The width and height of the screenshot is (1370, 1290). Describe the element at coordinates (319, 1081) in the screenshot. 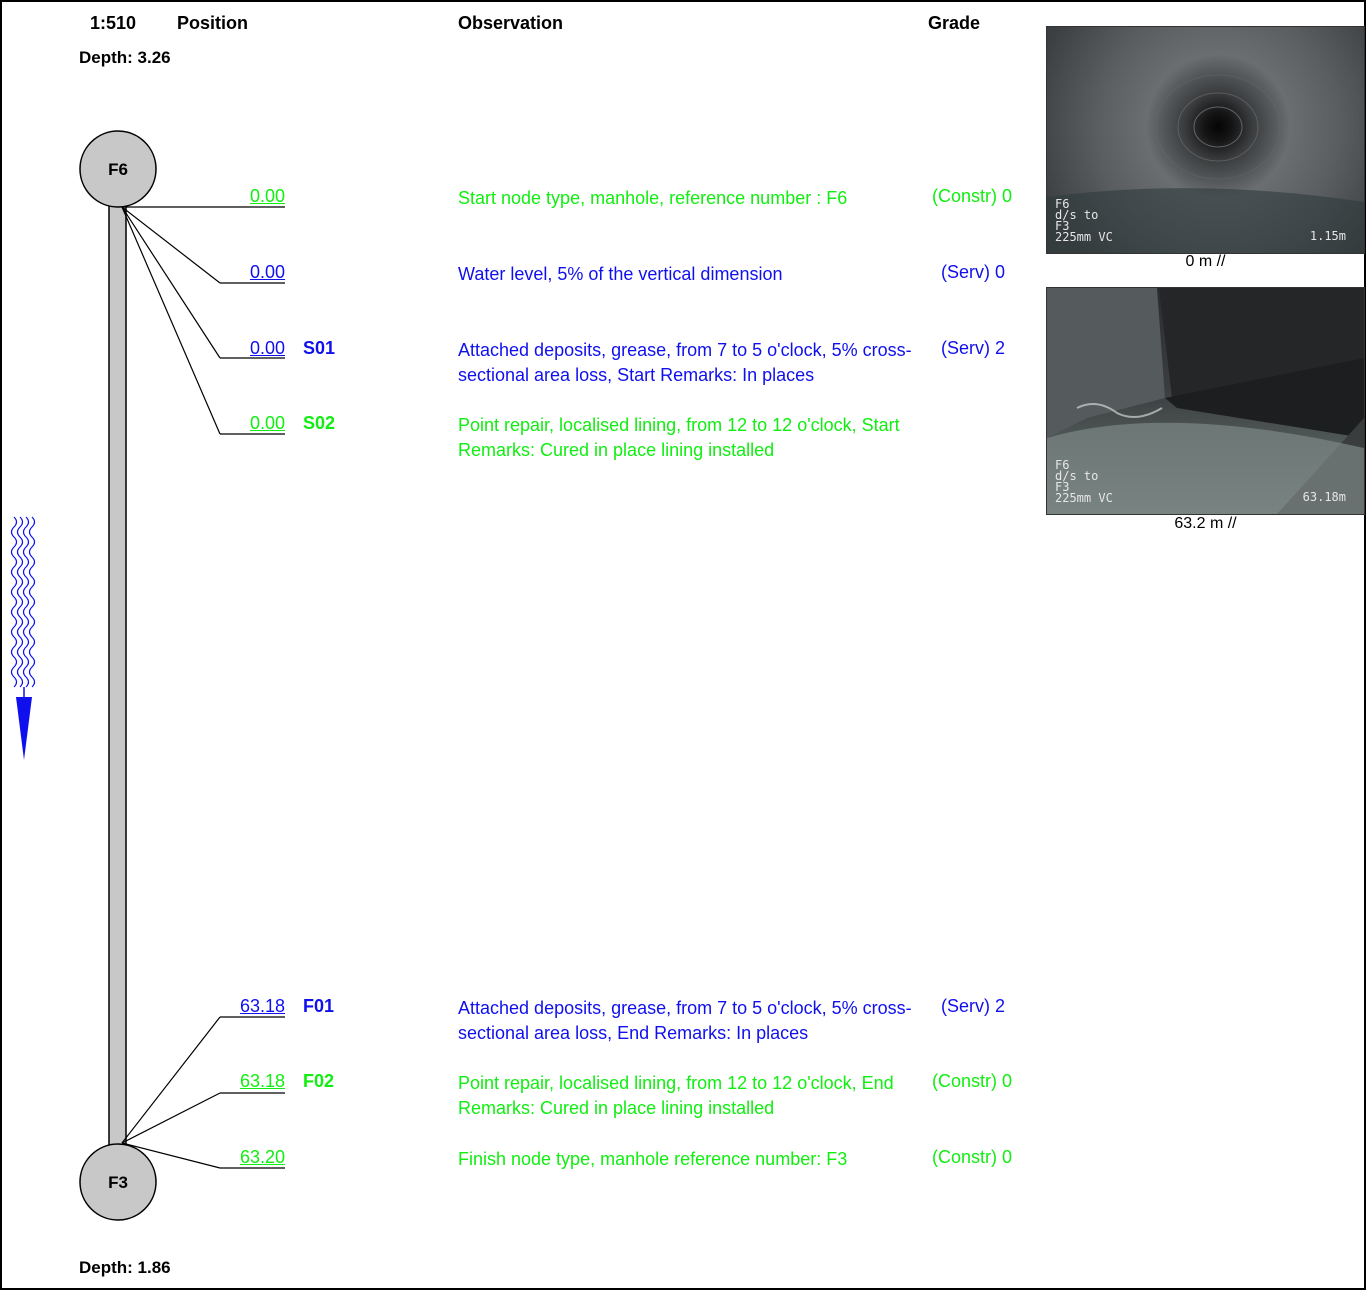

I see `observation-code: F02` at that location.